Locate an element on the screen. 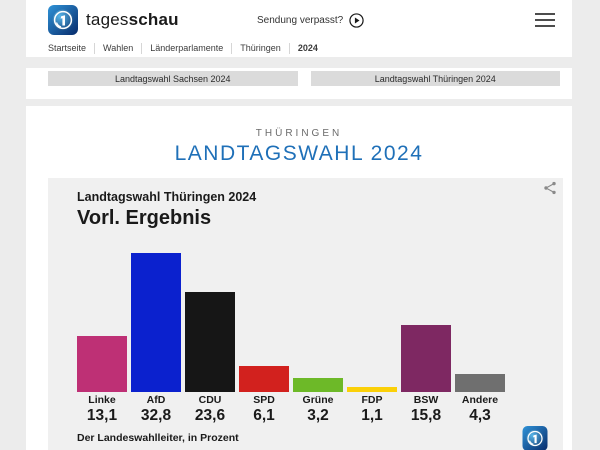  chart-source: Der Landeswahlleiter, in Prozent is located at coordinates (158, 438).